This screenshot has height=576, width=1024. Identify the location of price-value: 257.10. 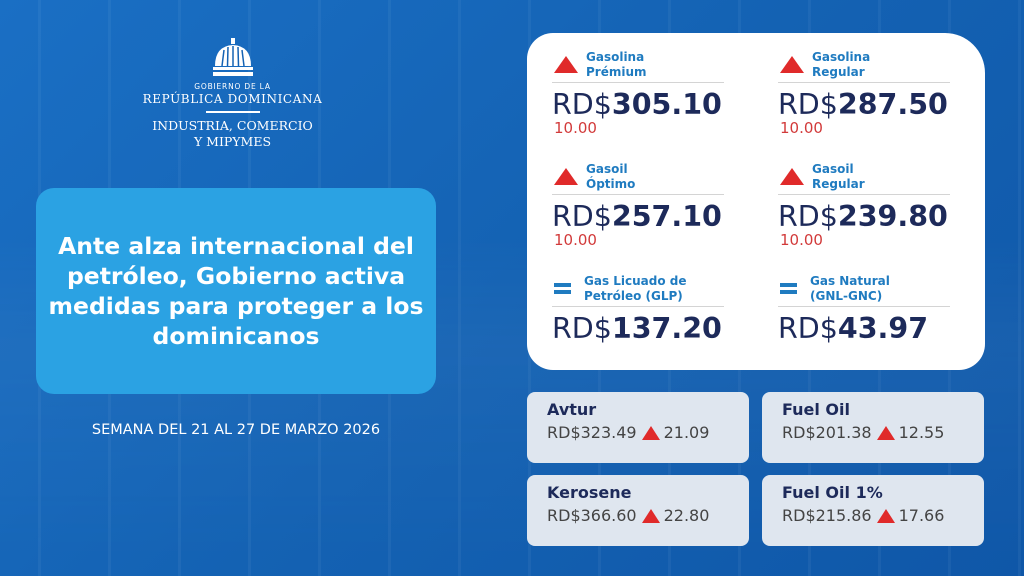
(666, 216).